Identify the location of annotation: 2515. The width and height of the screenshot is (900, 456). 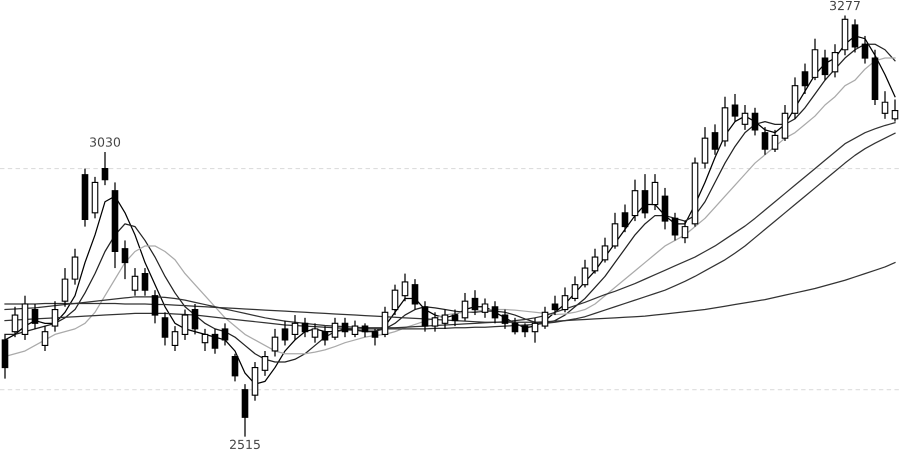
(245, 445).